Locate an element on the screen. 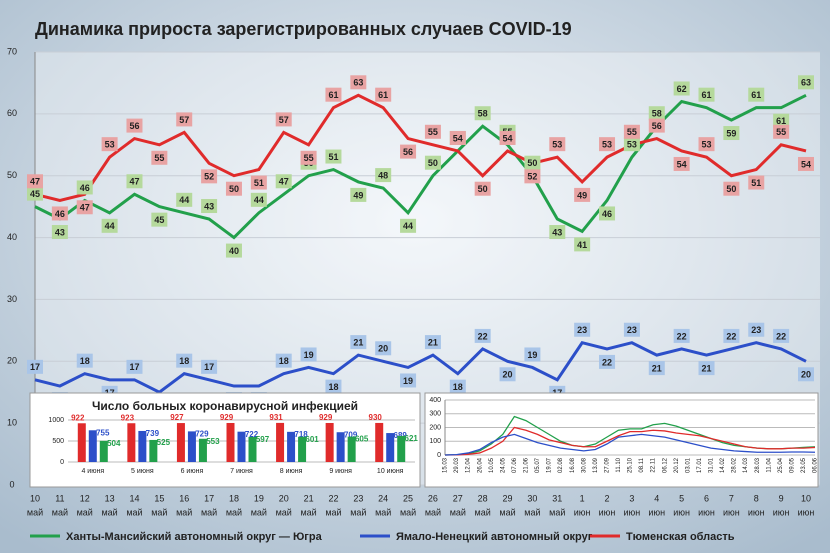 This screenshot has width=830, height=553. y-tick-label: 400 is located at coordinates (435, 400).